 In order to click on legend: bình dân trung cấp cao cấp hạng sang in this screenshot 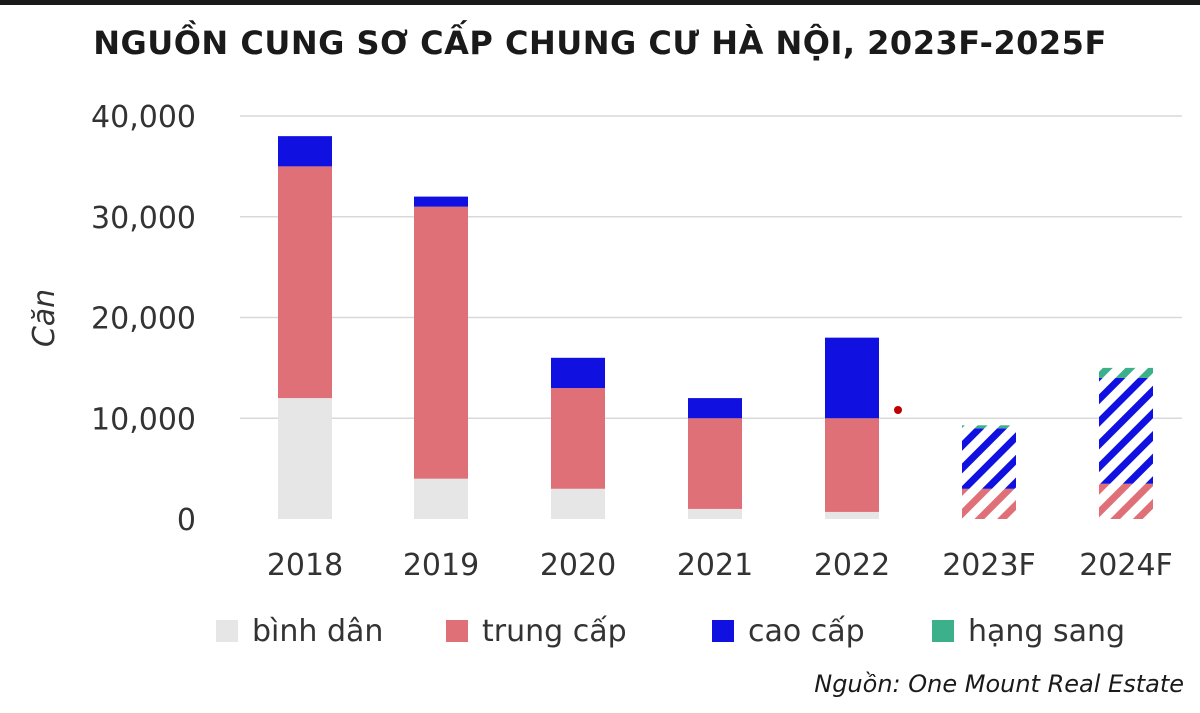, I will do `click(670, 631)`.